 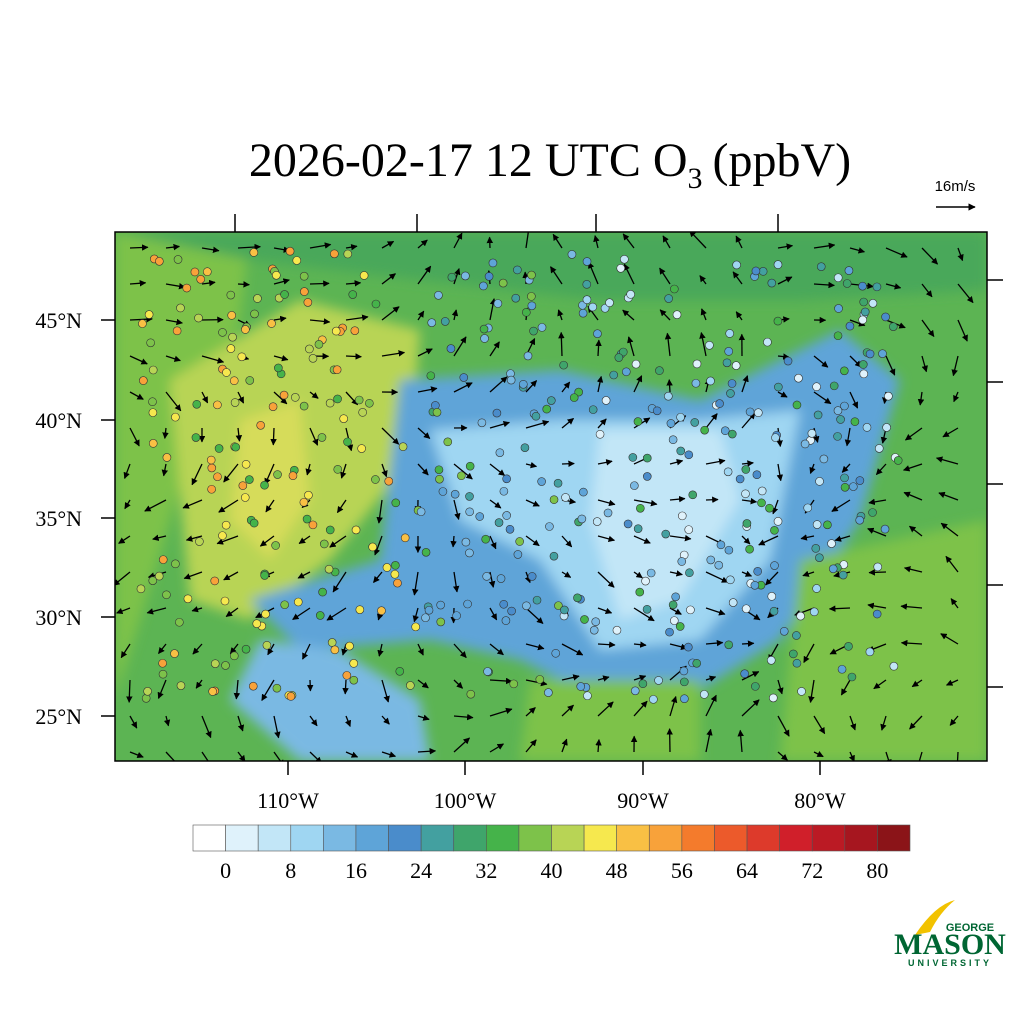 What do you see at coordinates (695, 178) in the screenshot?
I see `title-subscript: 3` at bounding box center [695, 178].